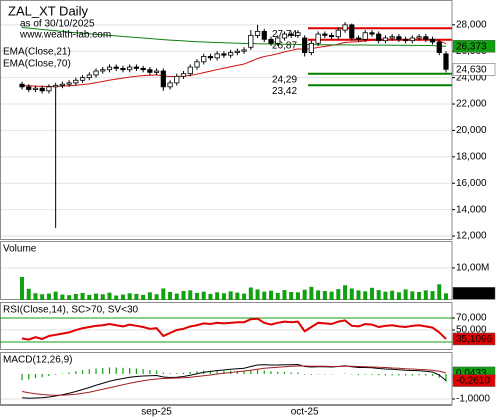  Describe the element at coordinates (71, 310) in the screenshot. I see `panel-title: RSI(Close,14), SC>70, SV<30` at that location.